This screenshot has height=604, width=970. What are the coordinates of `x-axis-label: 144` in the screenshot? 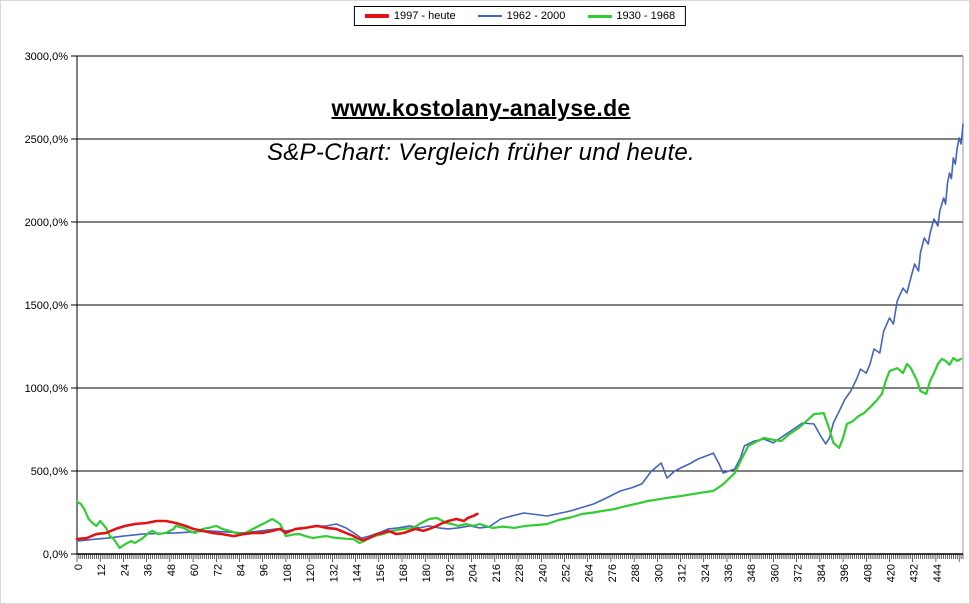 It's located at (358, 573).